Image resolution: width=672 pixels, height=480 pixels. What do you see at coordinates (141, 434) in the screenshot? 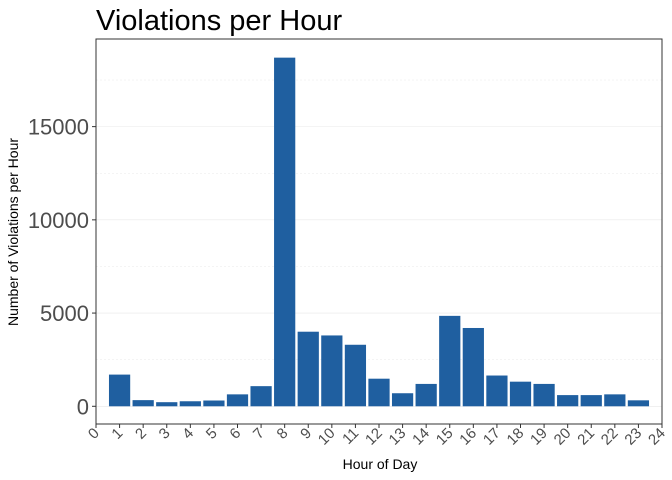
I see `x-tick-label: 2` at bounding box center [141, 434].